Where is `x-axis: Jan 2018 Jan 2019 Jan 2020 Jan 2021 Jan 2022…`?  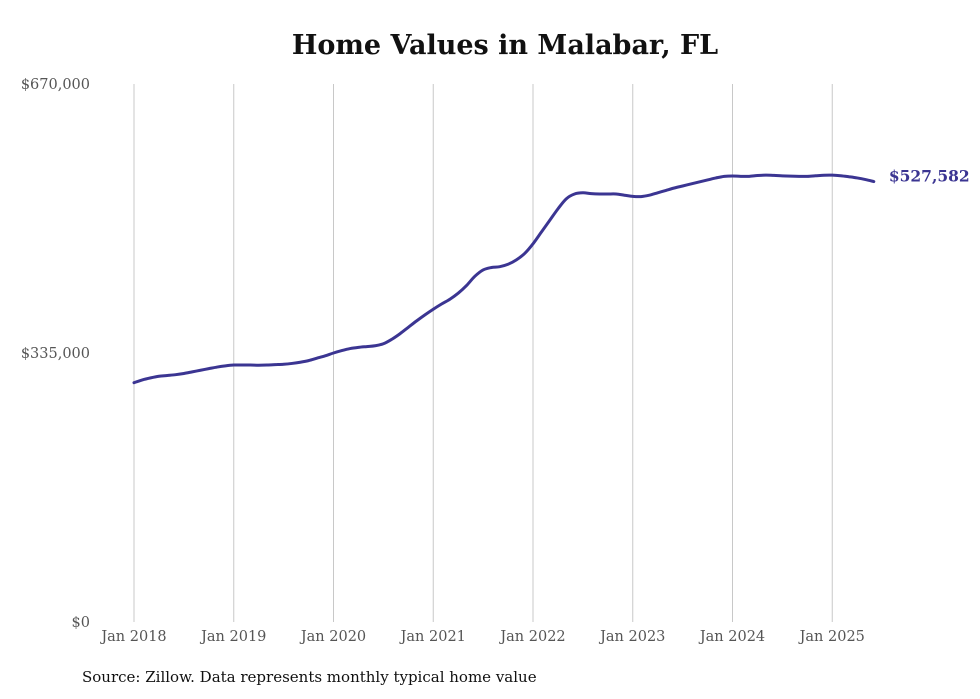
x-axis: Jan 2018 Jan 2019 Jan 2020 Jan 2021 Jan 2022… is located at coordinates (482, 637).